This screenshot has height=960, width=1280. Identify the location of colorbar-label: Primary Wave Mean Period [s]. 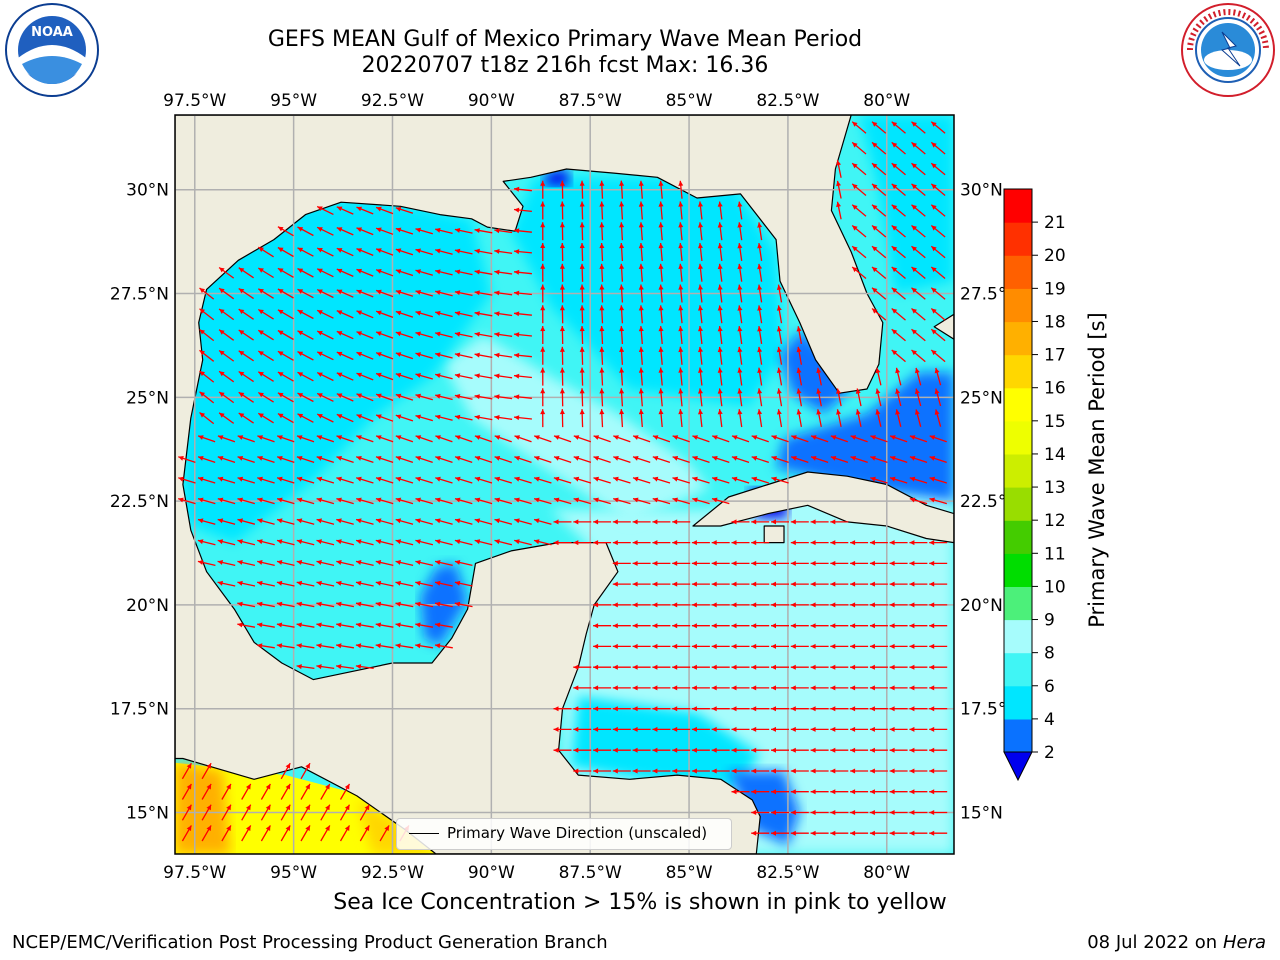
(1097, 470).